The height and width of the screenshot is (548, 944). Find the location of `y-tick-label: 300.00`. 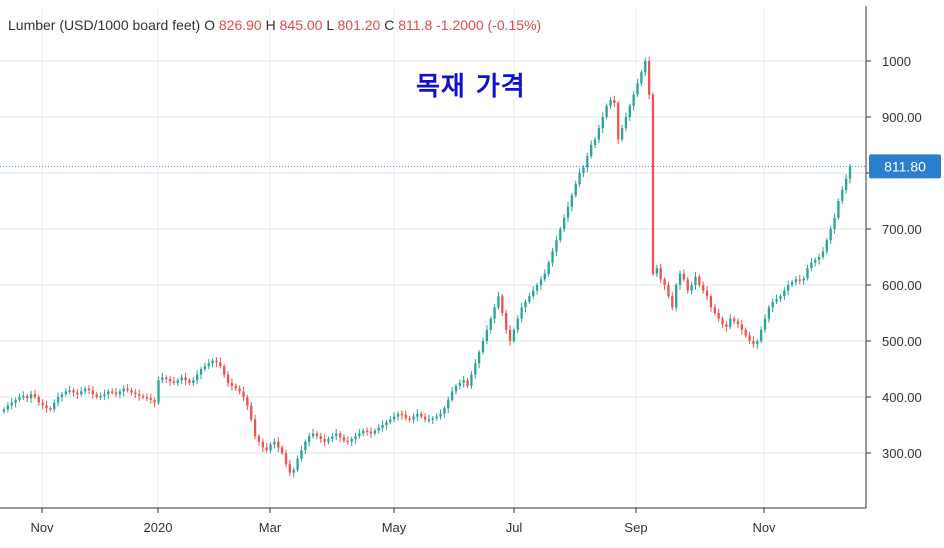

y-tick-label: 300.00 is located at coordinates (902, 453).